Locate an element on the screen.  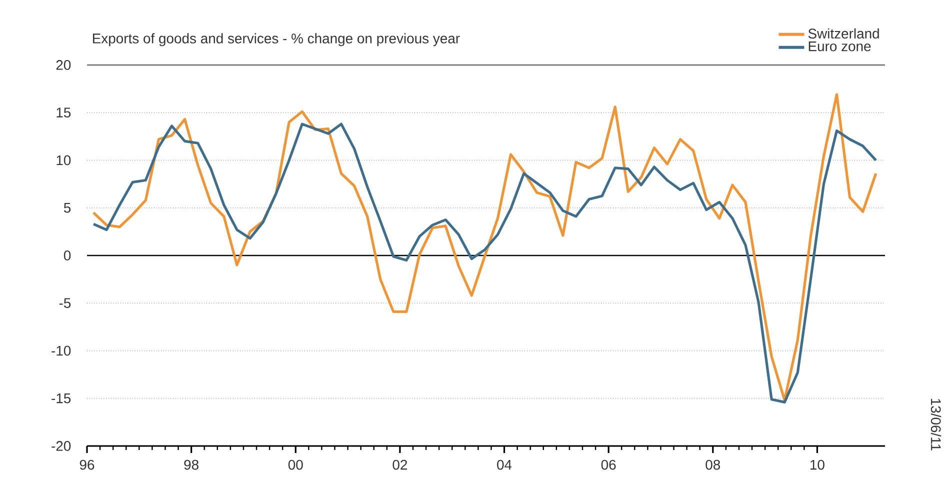
text: 13/06/11 is located at coordinates (936, 424).